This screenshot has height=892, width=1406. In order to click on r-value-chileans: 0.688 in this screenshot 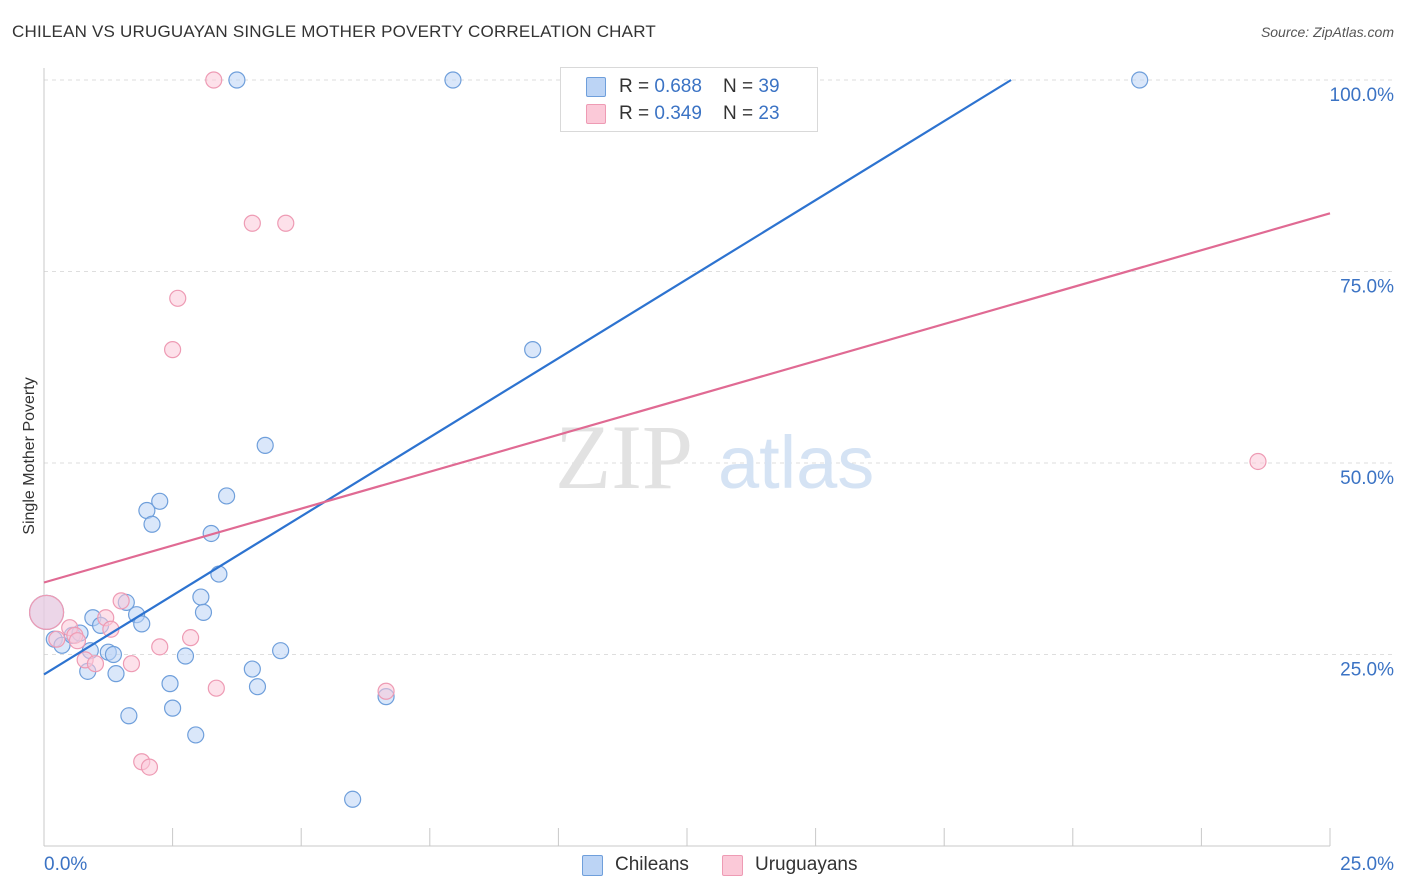, I will do `click(678, 86)`.